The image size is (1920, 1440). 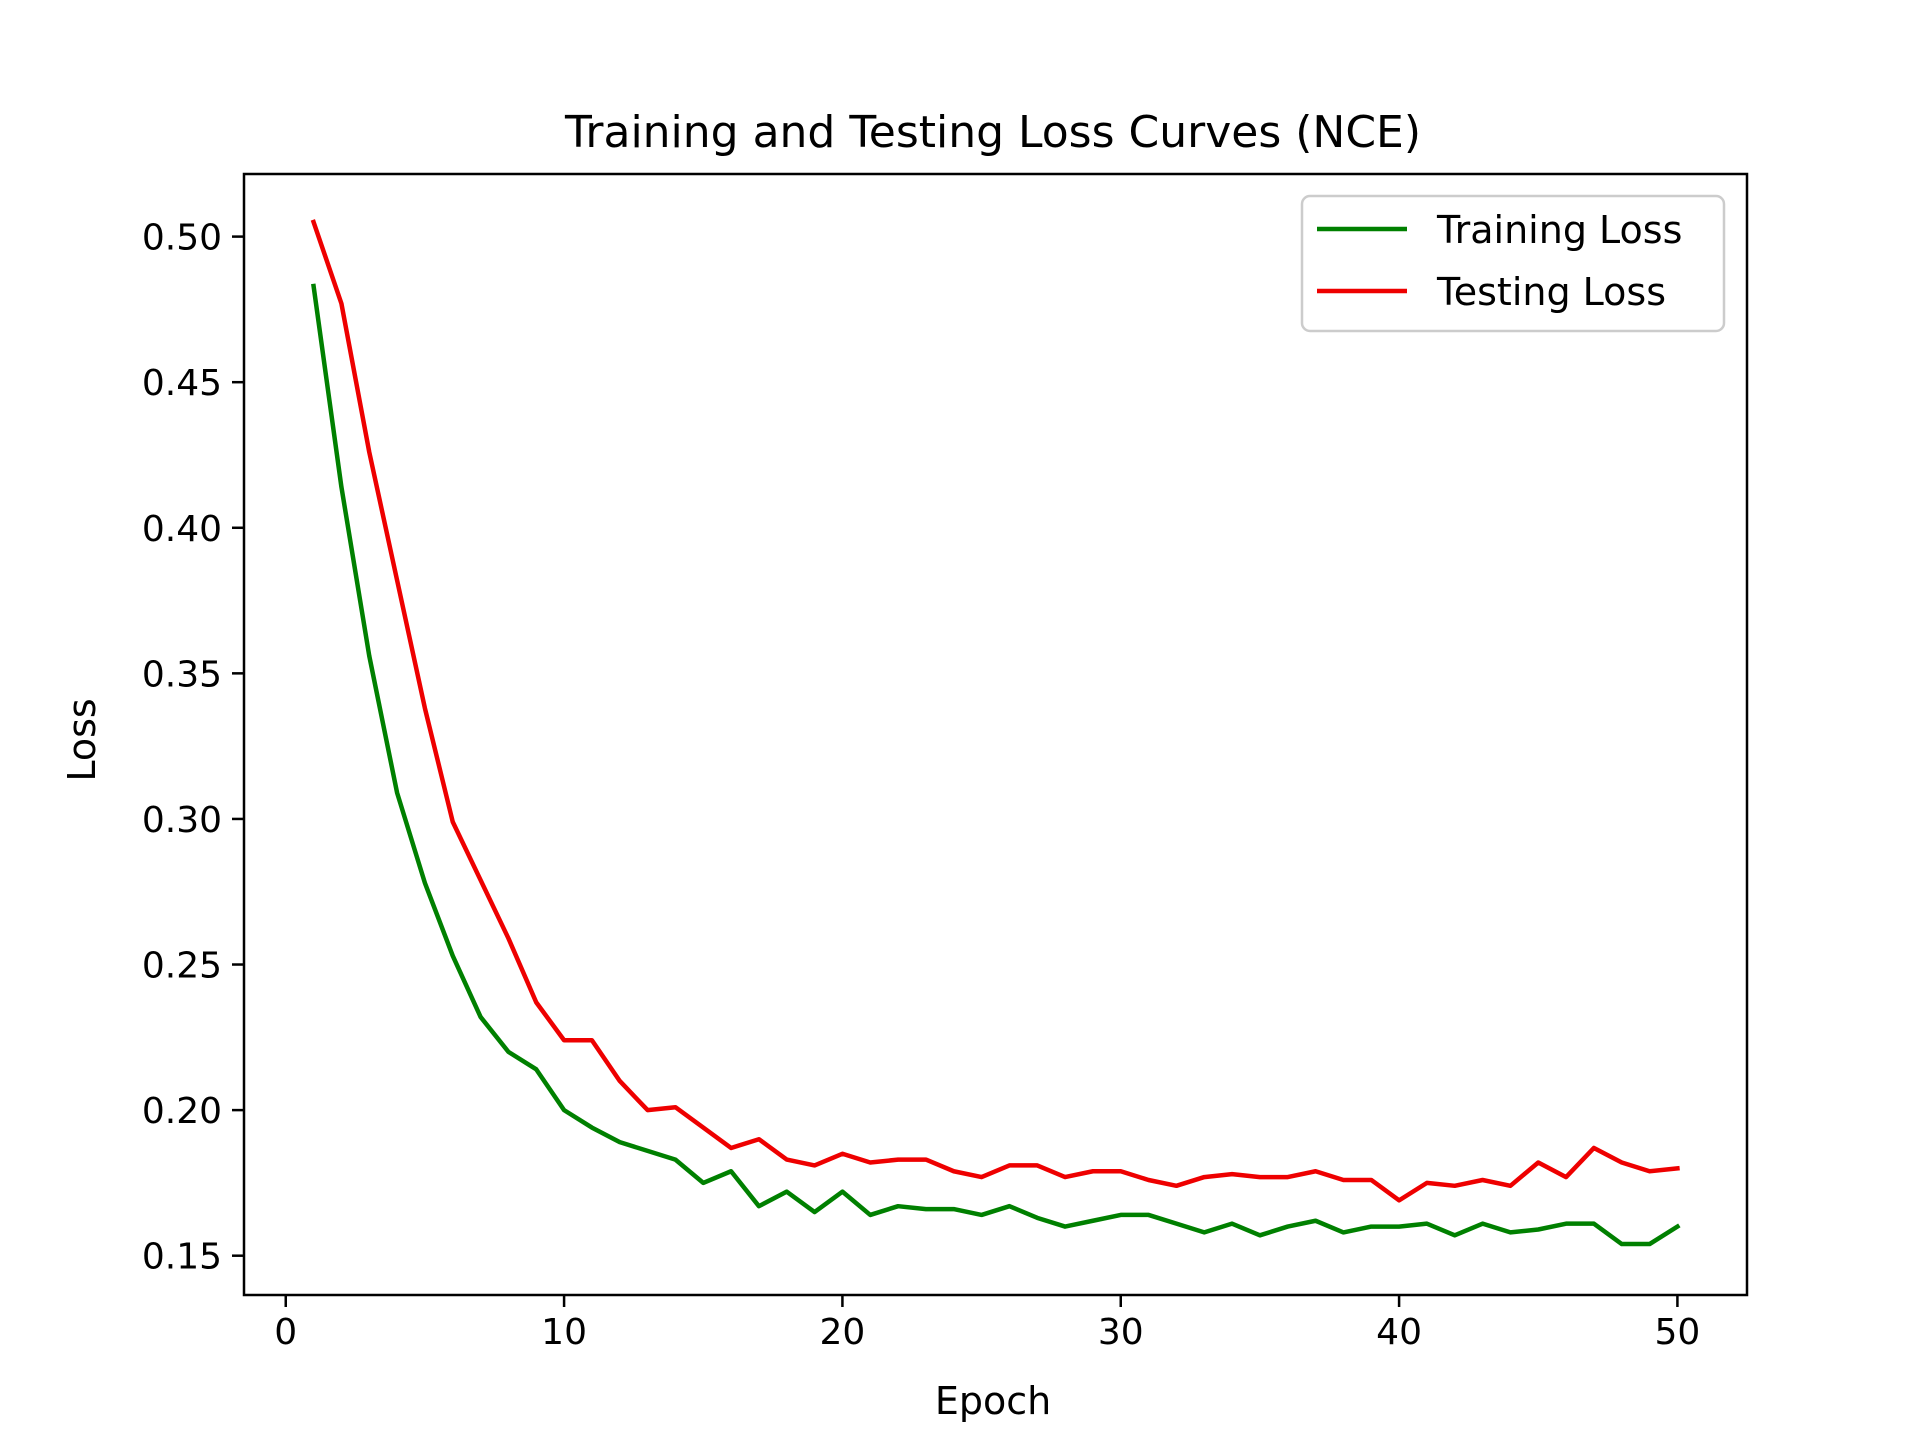 I want to click on x-tick-label: 50, so click(x=1678, y=1332).